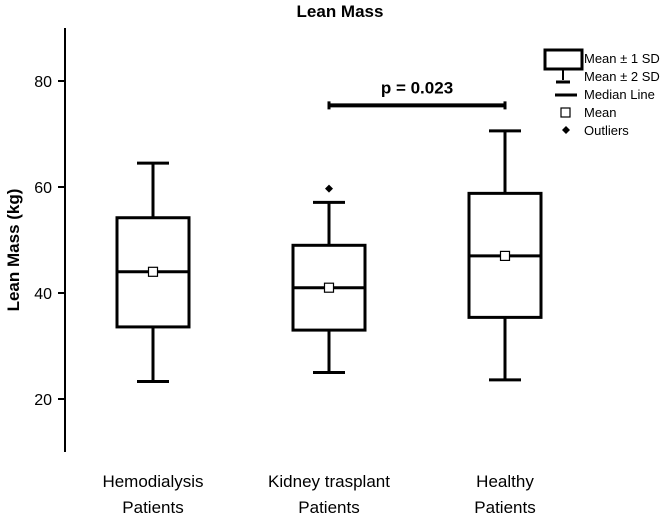 The image size is (666, 517). Describe the element at coordinates (49, 241) in the screenshot. I see `y-axis-ticks: 20 40 60 80` at that location.